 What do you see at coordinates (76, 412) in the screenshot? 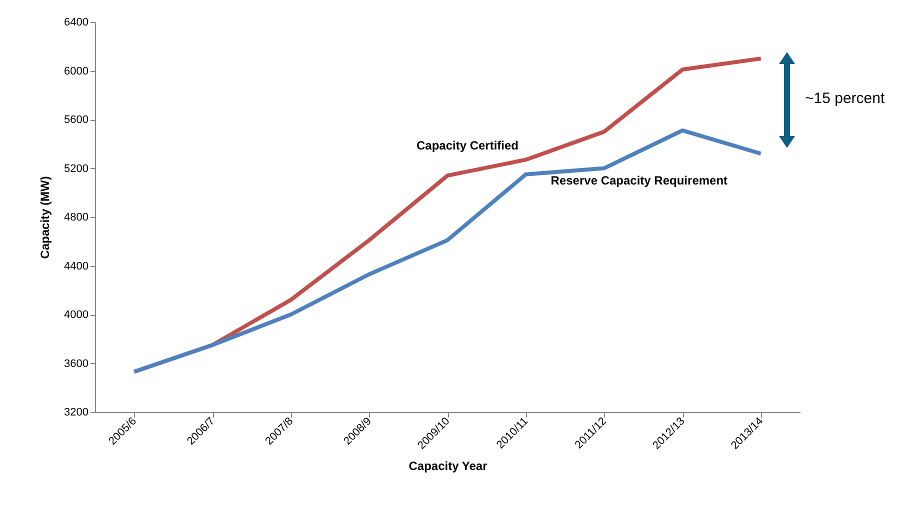
I see `y-tick-label: 3200` at bounding box center [76, 412].